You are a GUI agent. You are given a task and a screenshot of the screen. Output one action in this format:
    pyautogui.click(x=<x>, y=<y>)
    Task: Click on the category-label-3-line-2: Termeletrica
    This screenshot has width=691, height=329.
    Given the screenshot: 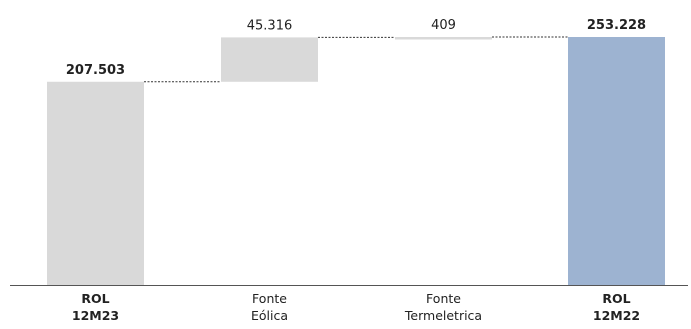 What is the action you would take?
    pyautogui.click(x=443, y=315)
    